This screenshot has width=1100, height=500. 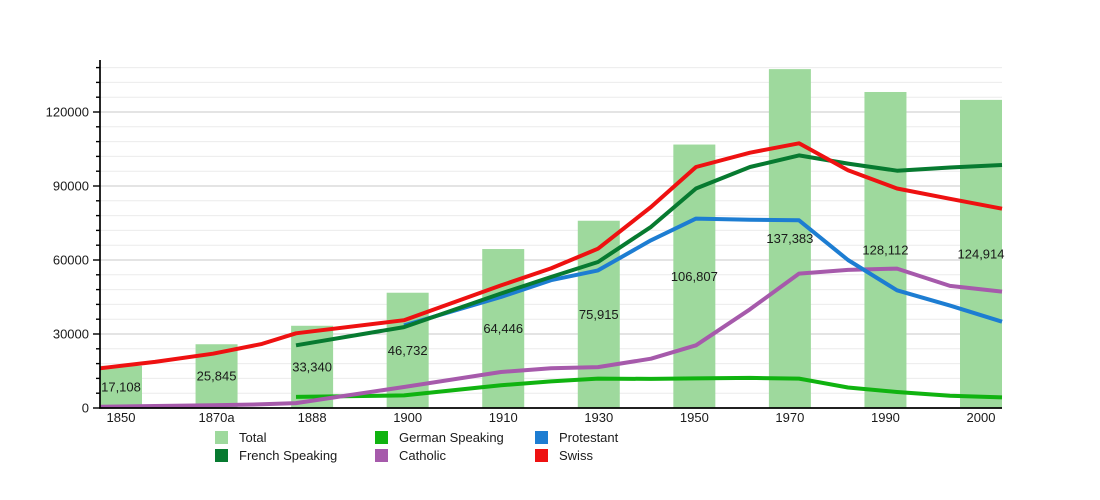 What do you see at coordinates (408, 350) in the screenshot?
I see `bar-value-label: 46,732` at bounding box center [408, 350].